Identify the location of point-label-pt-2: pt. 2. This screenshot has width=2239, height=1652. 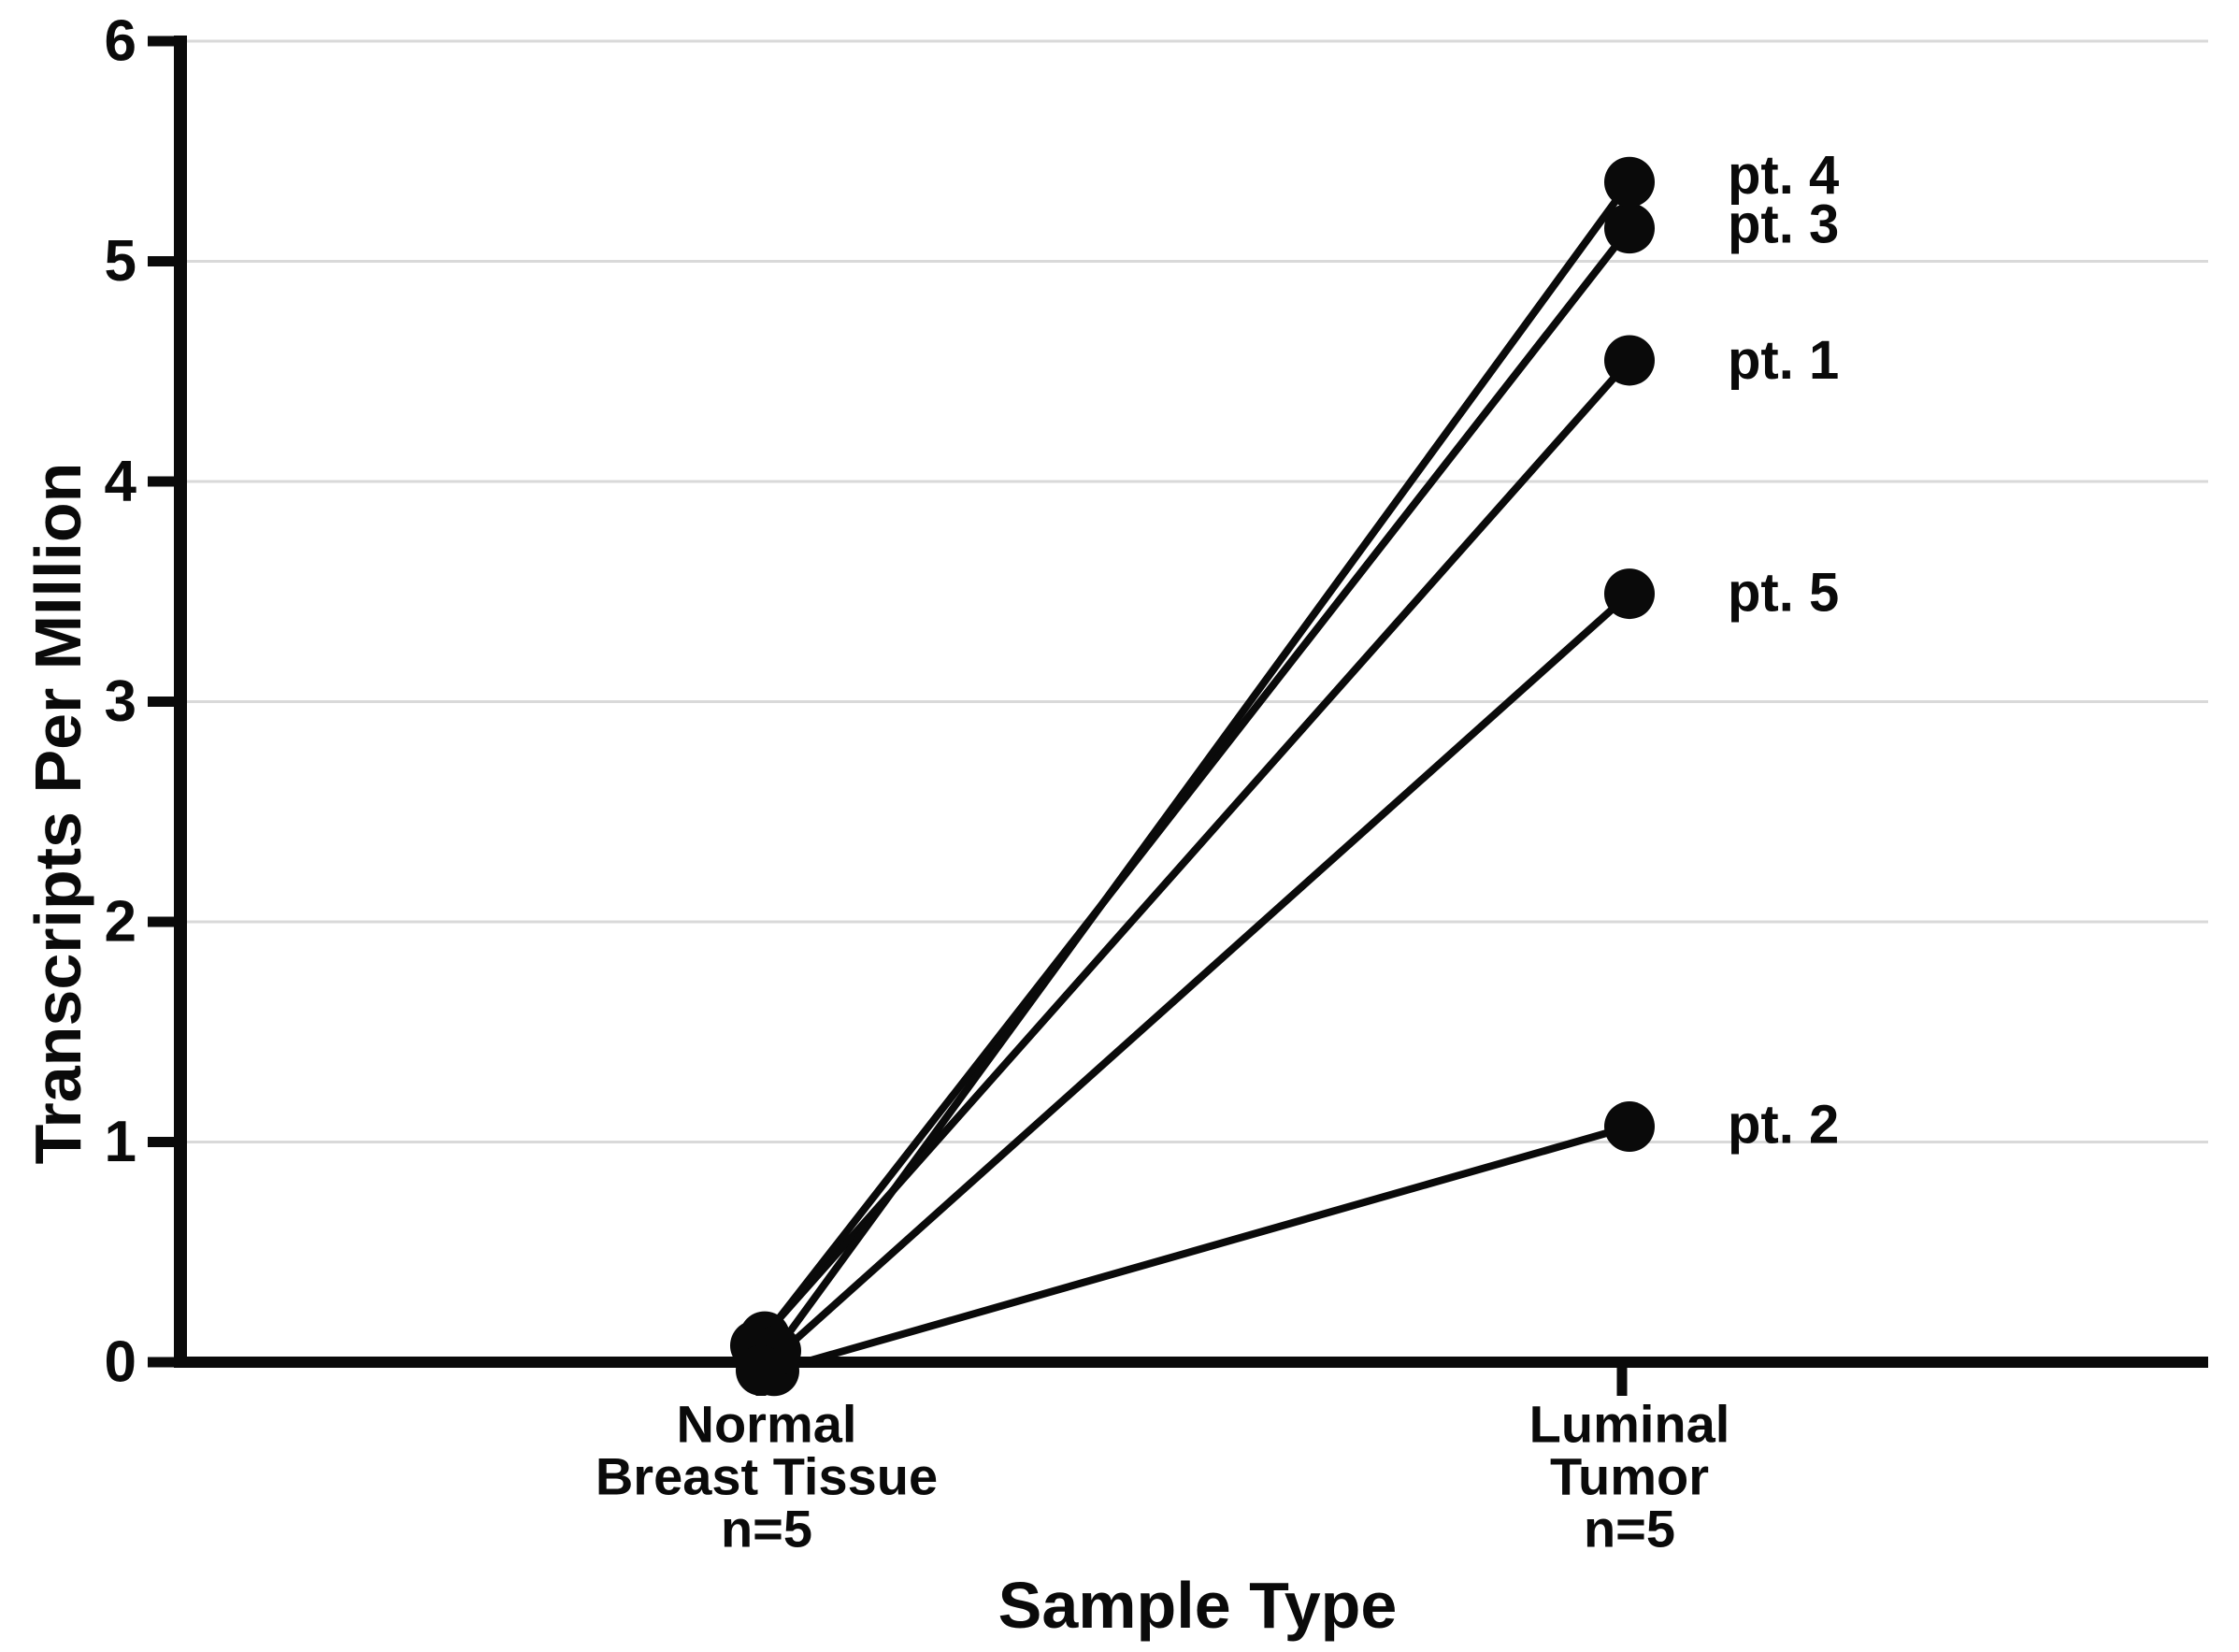
(1783, 1125).